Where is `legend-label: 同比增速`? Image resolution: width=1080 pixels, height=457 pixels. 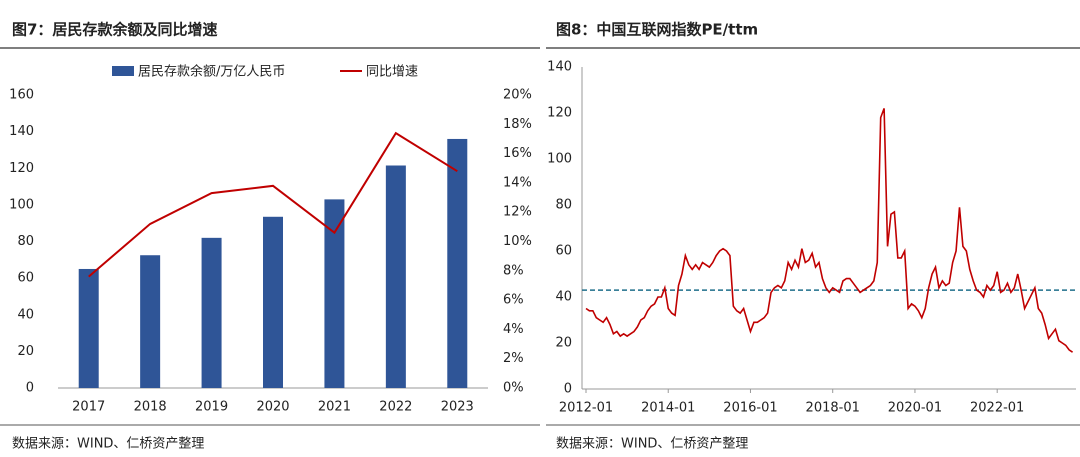 legend-label: 同比增速 is located at coordinates (392, 72).